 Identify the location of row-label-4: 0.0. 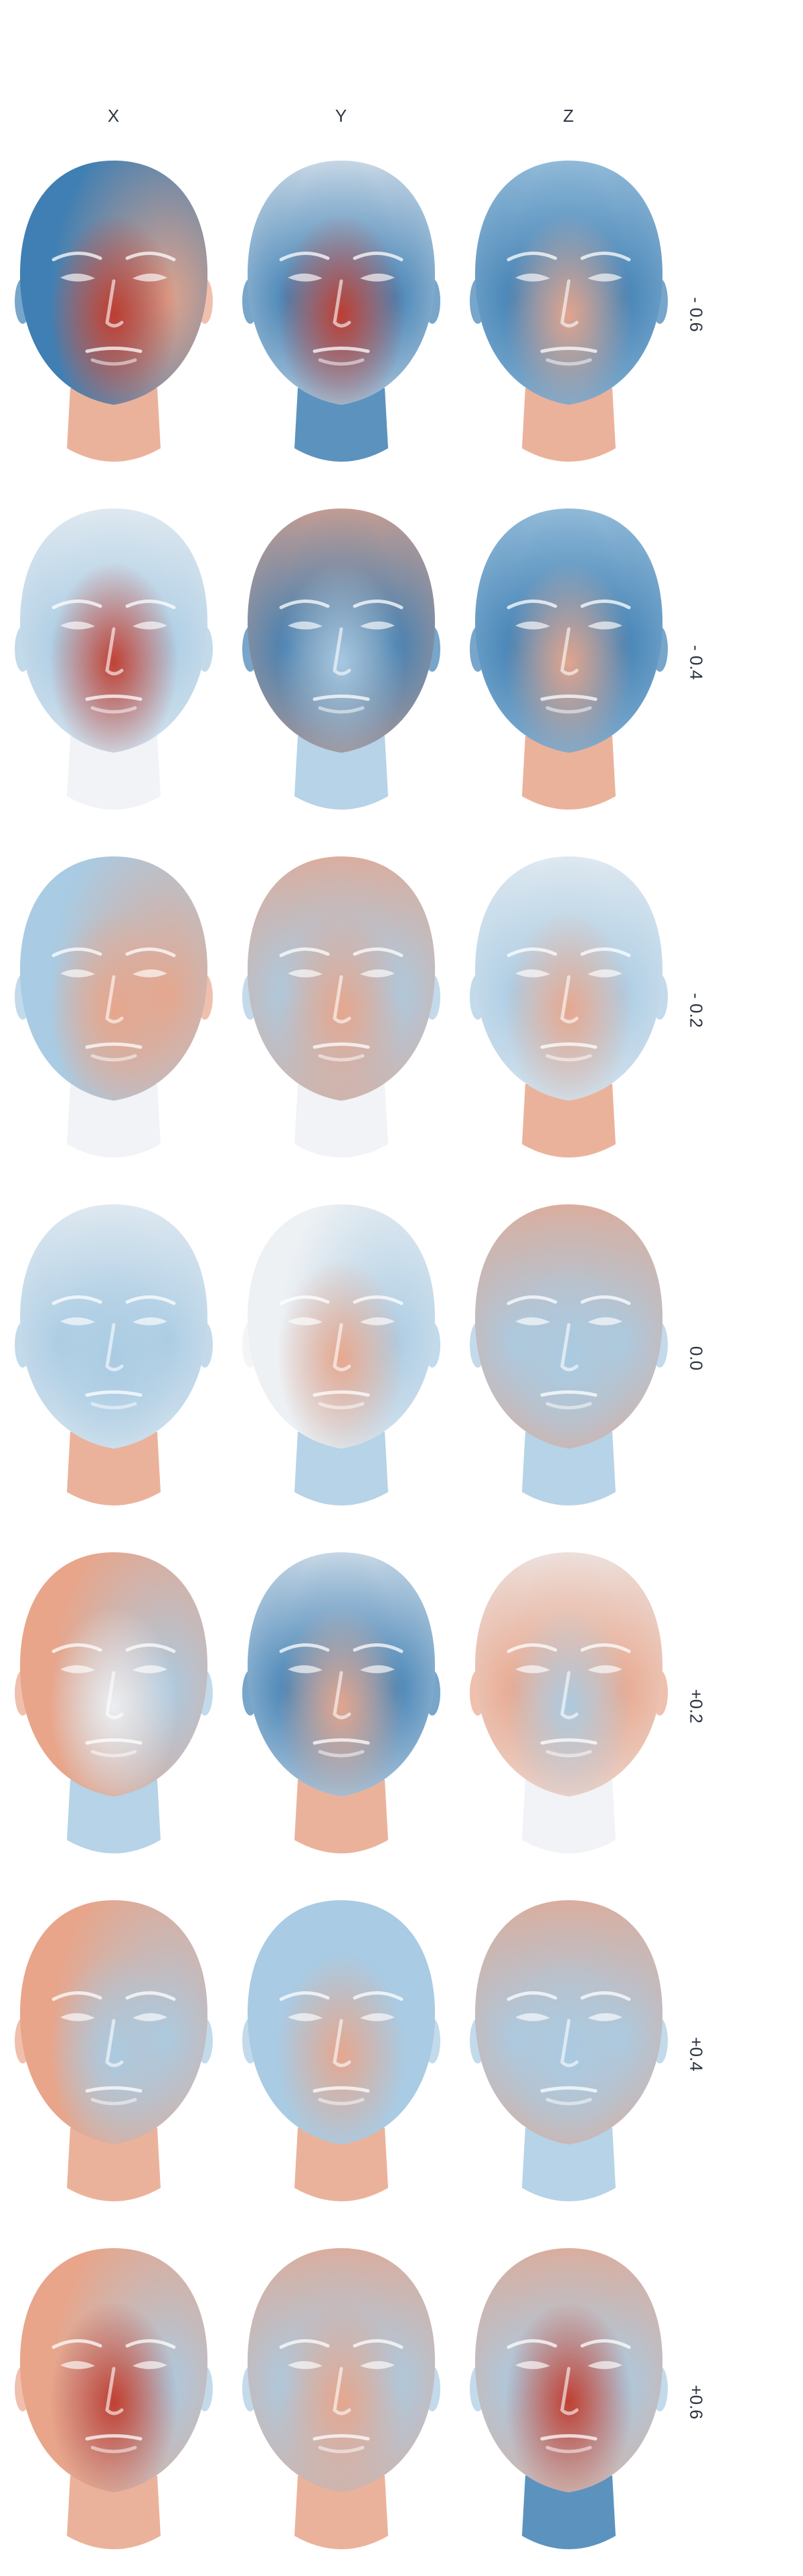
(696, 1358).